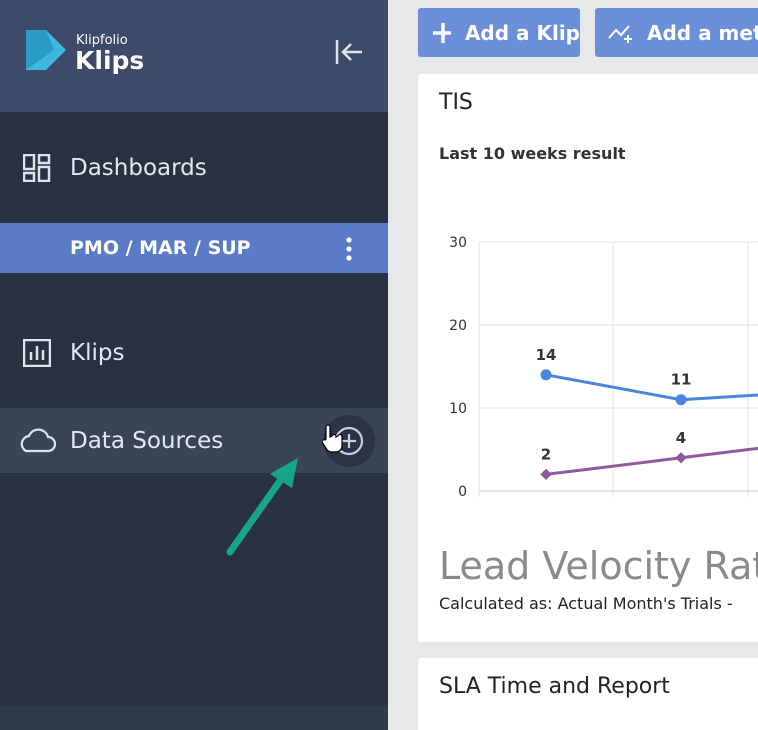  Describe the element at coordinates (37, 167) in the screenshot. I see `dashboards-icon` at that location.